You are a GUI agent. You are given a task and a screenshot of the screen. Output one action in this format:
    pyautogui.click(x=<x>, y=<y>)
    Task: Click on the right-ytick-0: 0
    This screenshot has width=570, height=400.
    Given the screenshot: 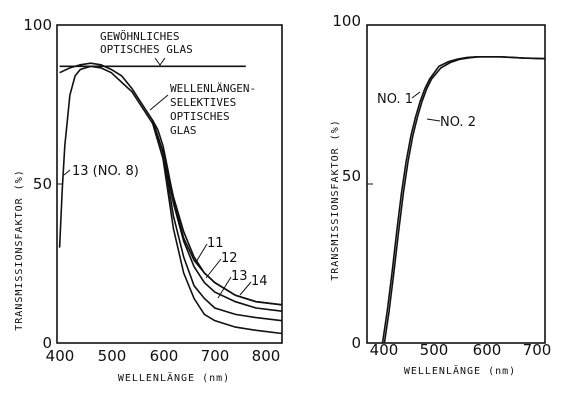 What is the action you would take?
    pyautogui.click(x=356, y=343)
    